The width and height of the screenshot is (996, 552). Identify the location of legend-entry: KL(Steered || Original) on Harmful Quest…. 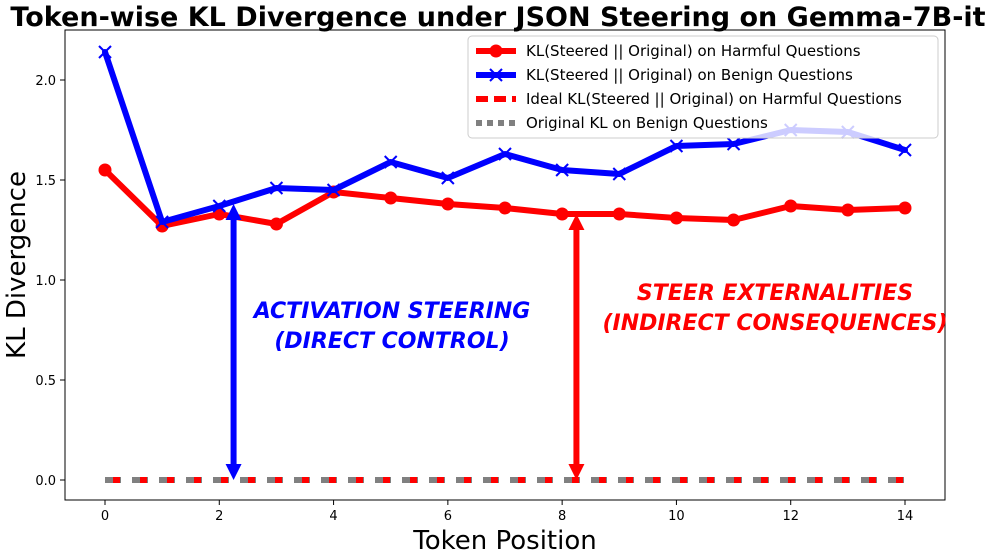
(668, 51).